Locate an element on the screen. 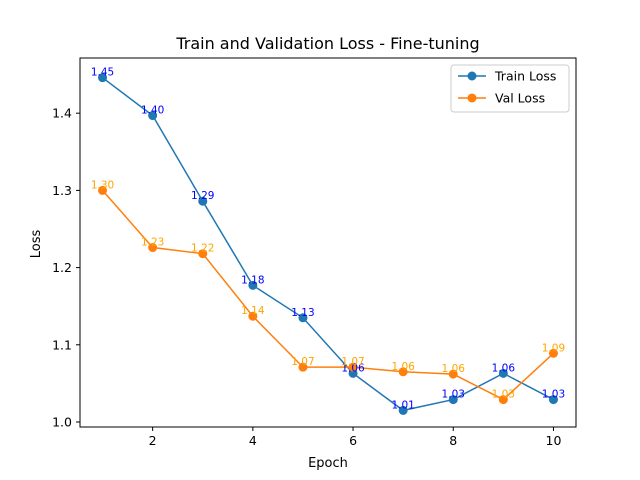 The height and width of the screenshot is (480, 640). x-tick-label: 2 is located at coordinates (153, 440).